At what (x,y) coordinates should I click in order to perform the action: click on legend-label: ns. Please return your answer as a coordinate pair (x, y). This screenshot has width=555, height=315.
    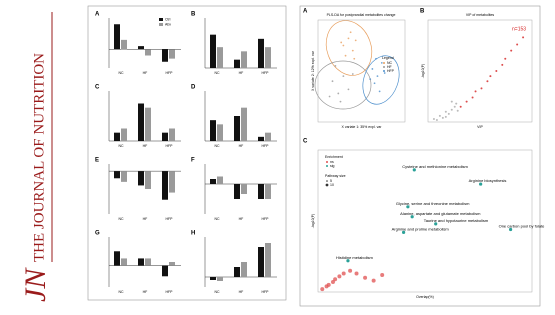
    Looking at the image, I should click on (332, 162).